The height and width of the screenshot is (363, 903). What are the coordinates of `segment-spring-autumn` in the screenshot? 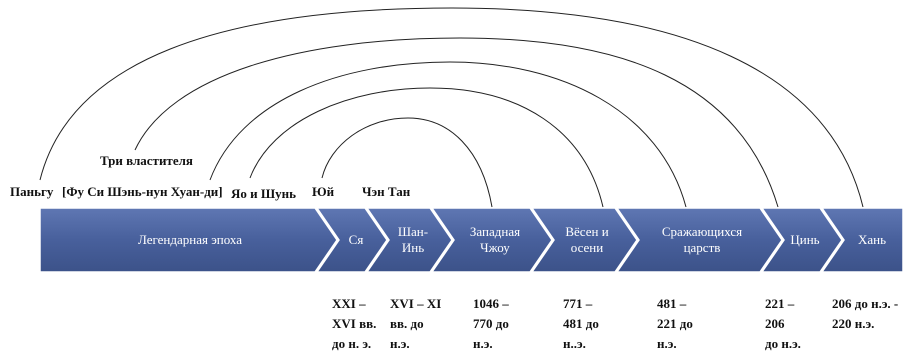 It's located at (584, 240).